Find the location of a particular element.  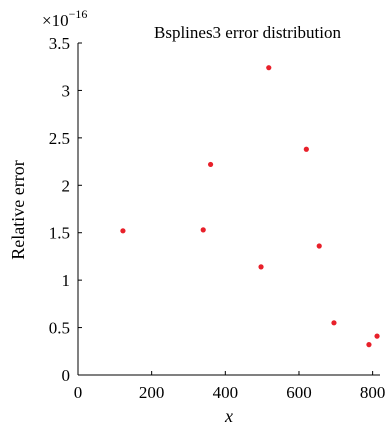

y-tick-label: 3.5 is located at coordinates (59, 43).